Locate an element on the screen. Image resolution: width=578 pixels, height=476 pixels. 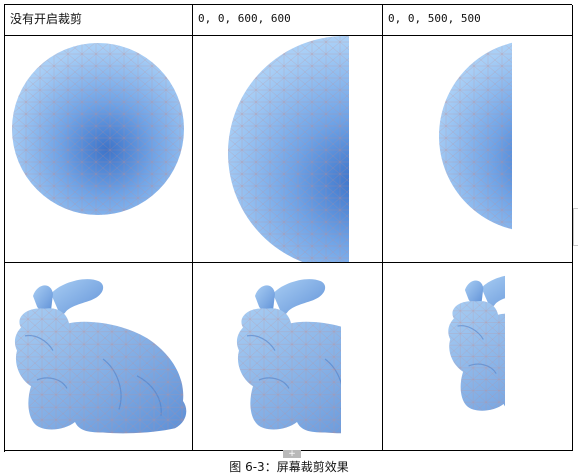
figure-caption: 图 6-3：屏幕裁剪效果 is located at coordinates (289, 466).